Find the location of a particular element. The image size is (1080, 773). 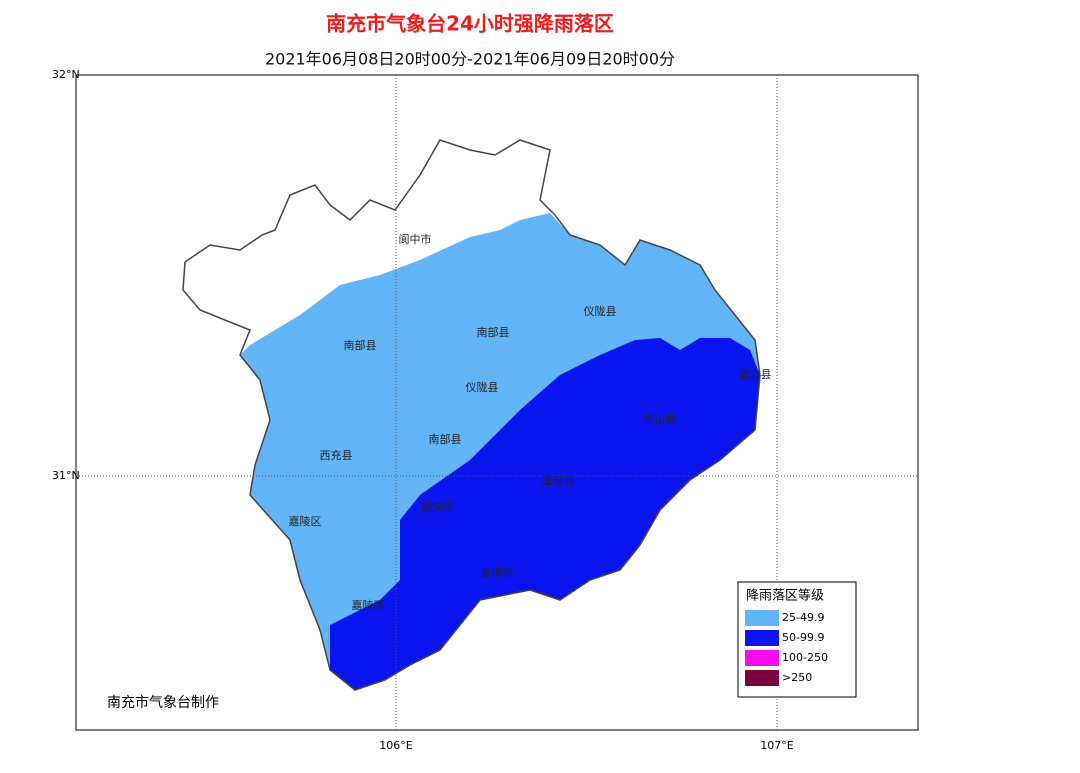

district-label: 阆中市 is located at coordinates (415, 239).